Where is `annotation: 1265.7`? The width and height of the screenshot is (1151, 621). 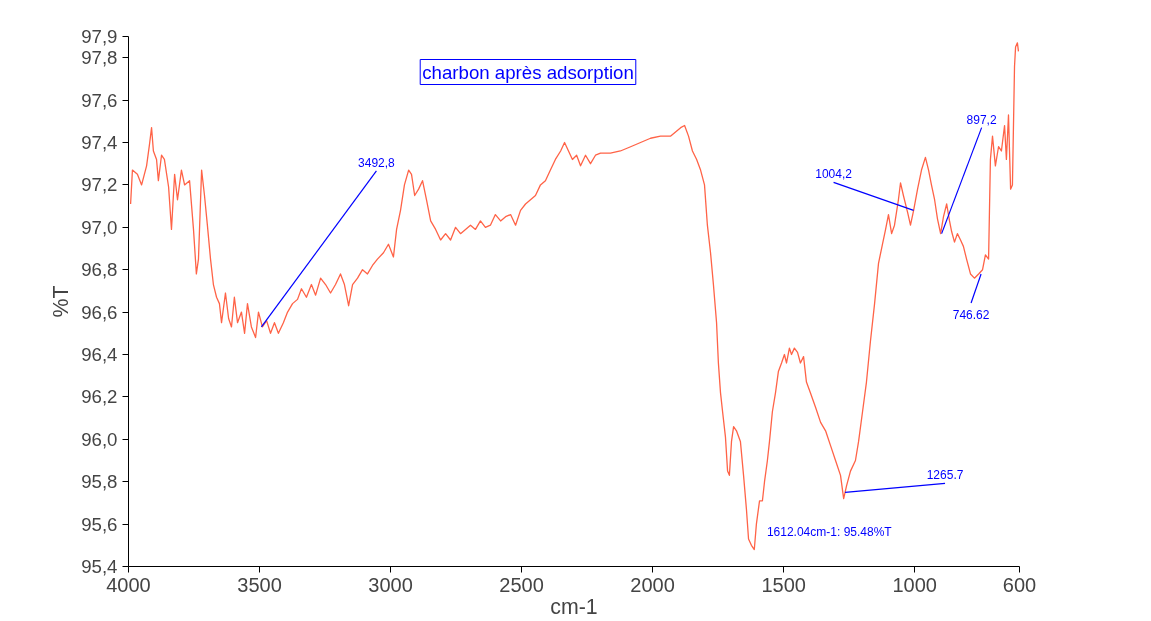 annotation: 1265.7 is located at coordinates (945, 475).